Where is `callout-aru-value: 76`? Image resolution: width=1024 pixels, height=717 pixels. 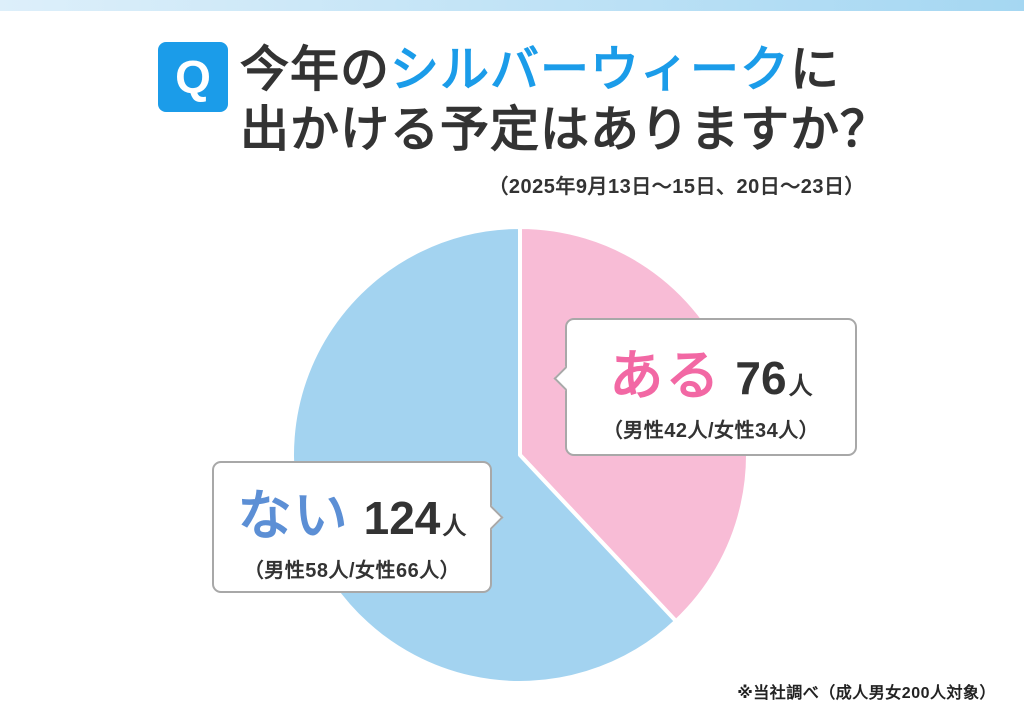 callout-aru-value: 76 is located at coordinates (761, 378).